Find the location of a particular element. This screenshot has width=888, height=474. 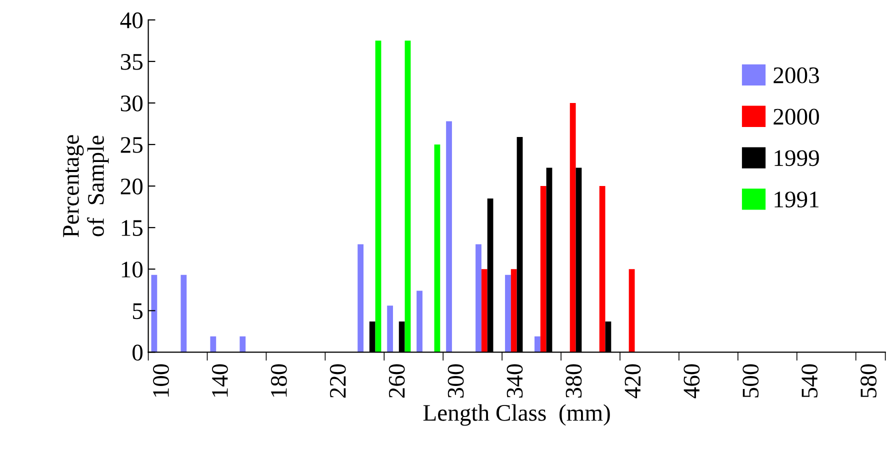

x-tick-label: 220 is located at coordinates (338, 381).